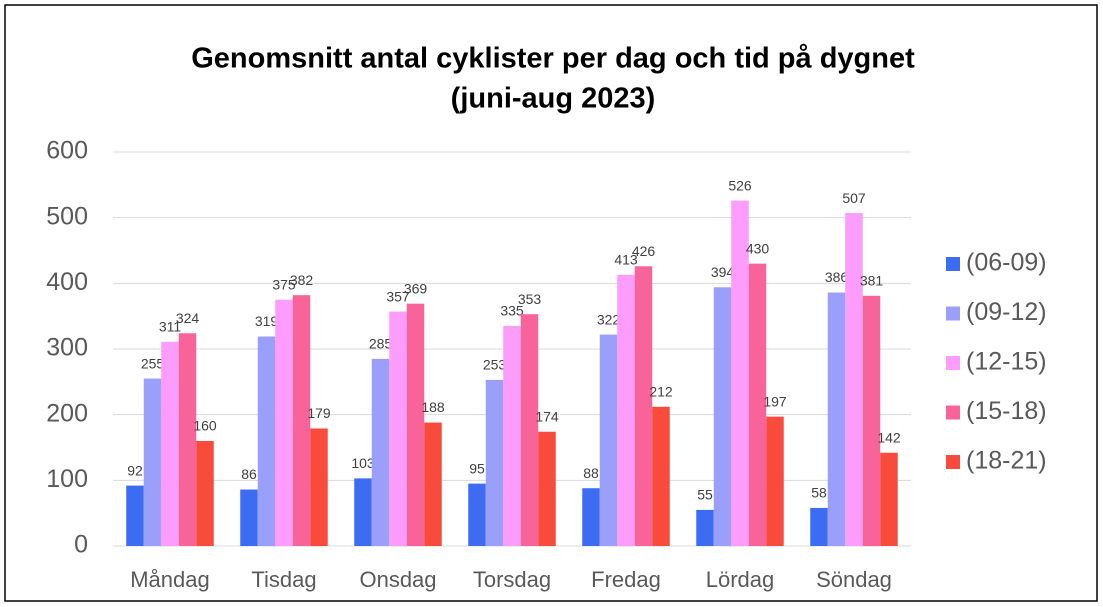  What do you see at coordinates (740, 579) in the screenshot?
I see `x-tick-label: Lördag` at bounding box center [740, 579].